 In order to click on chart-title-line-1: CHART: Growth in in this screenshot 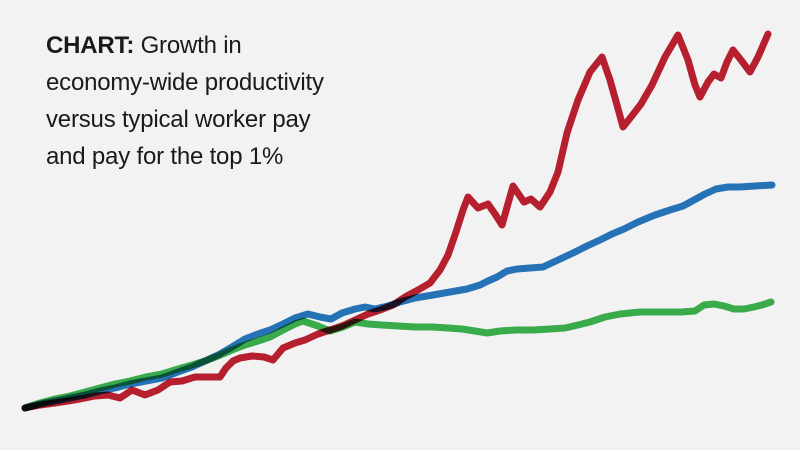, I will do `click(185, 45)`.